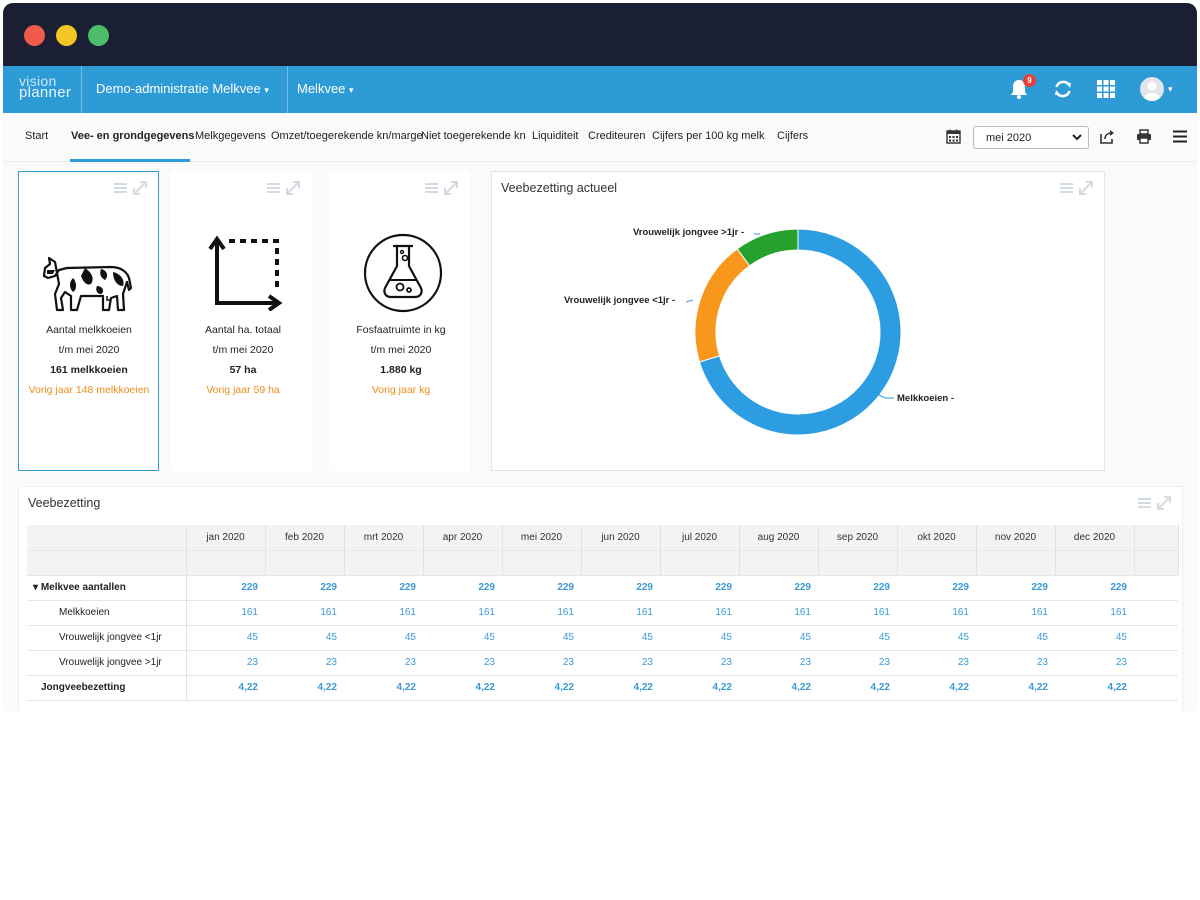 This screenshot has height=900, width=1200. What do you see at coordinates (722, 305) in the screenshot?
I see `slice-jongvee-lt1` at bounding box center [722, 305].